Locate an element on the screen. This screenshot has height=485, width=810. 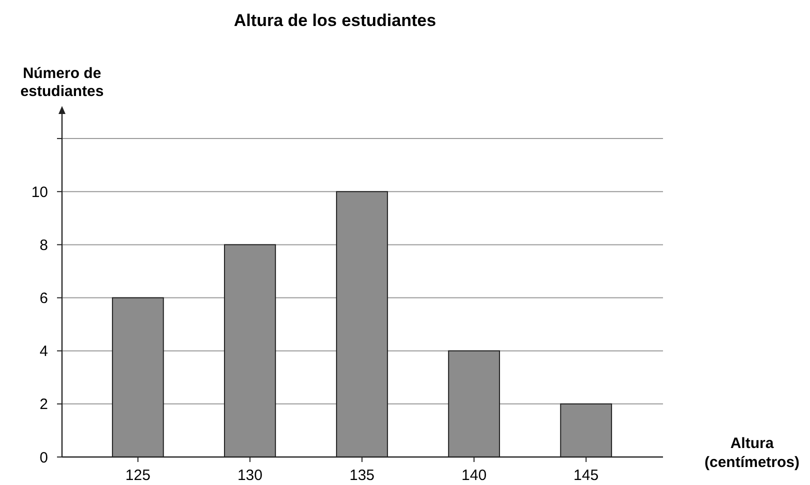
chart-title: Altura de los estudiantes is located at coordinates (335, 20).